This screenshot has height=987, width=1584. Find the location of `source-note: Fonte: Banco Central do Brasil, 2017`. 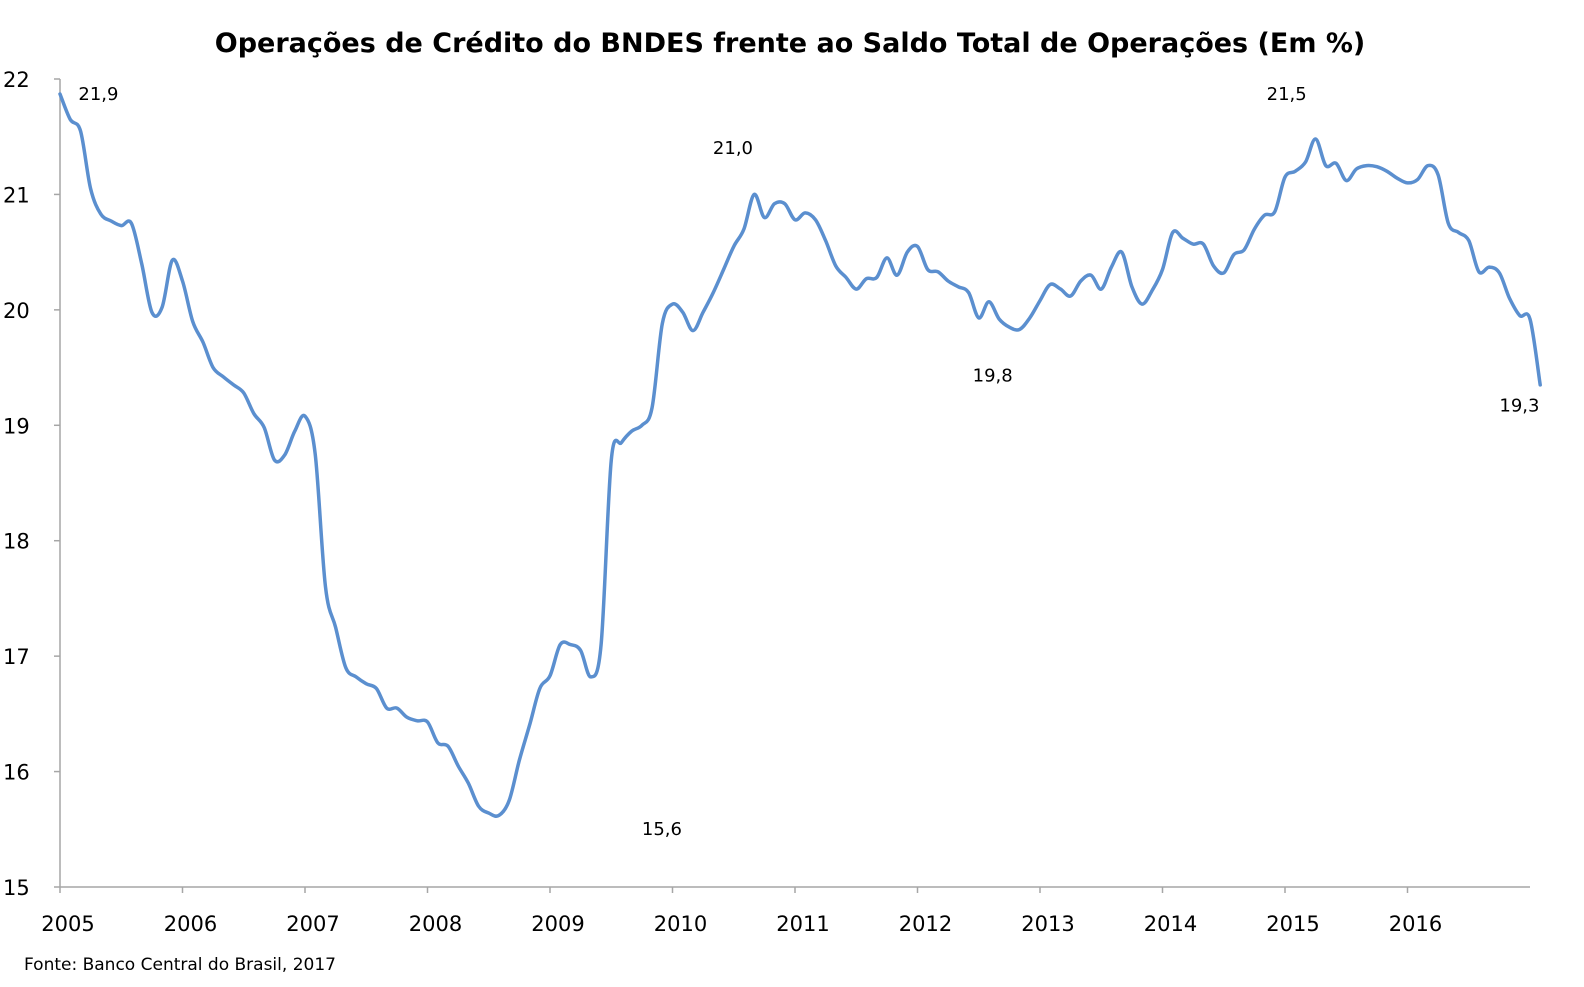

source-note: Fonte: Banco Central do Brasil, 2017 is located at coordinates (180, 965).